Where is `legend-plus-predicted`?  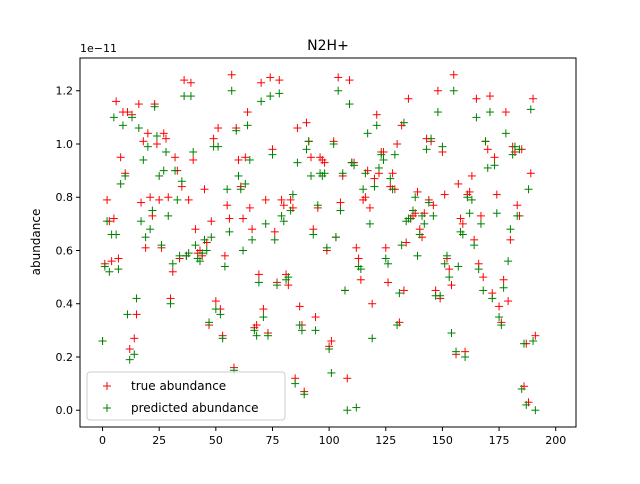
legend-plus-predicted is located at coordinates (107, 408).